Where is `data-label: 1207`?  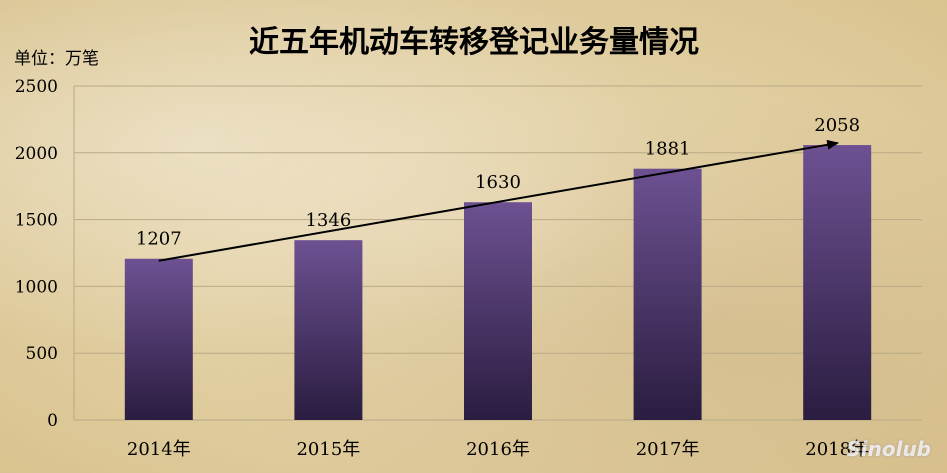
data-label: 1207 is located at coordinates (159, 239).